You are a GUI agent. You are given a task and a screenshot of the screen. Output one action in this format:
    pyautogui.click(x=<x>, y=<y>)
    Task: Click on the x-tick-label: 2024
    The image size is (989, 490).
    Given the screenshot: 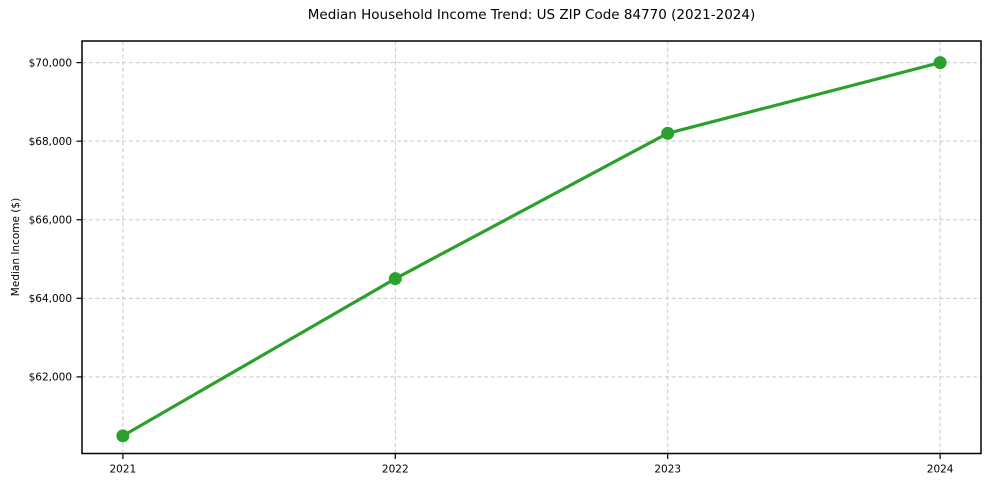 What is the action you would take?
    pyautogui.click(x=940, y=470)
    